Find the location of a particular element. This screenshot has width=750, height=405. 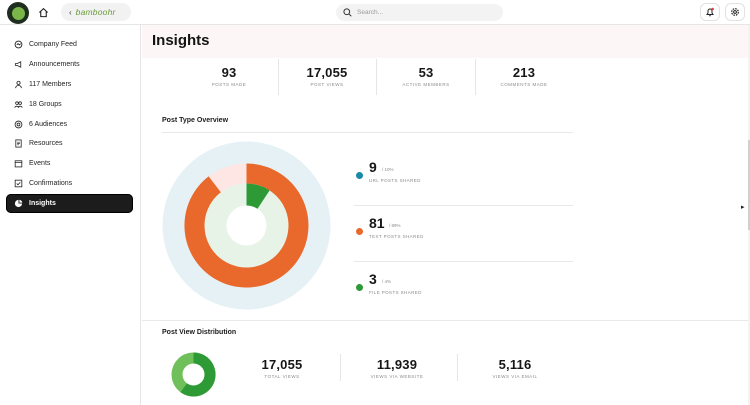

sidebar-item-confirmations: Confirmations is located at coordinates (69, 183).